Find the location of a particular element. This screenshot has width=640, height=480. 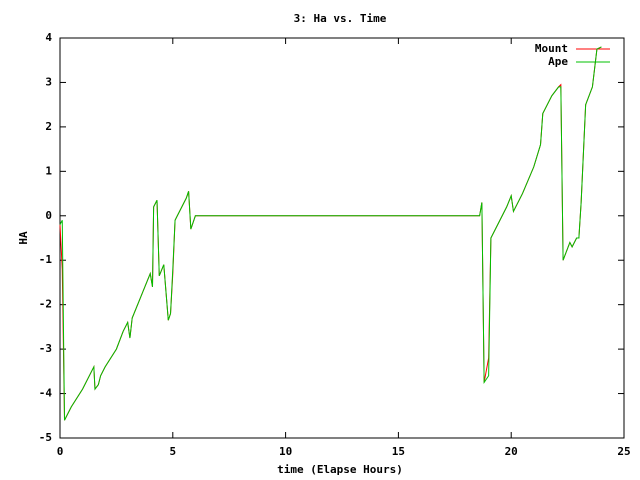

y-tick-label: -1 is located at coordinates (46, 259).